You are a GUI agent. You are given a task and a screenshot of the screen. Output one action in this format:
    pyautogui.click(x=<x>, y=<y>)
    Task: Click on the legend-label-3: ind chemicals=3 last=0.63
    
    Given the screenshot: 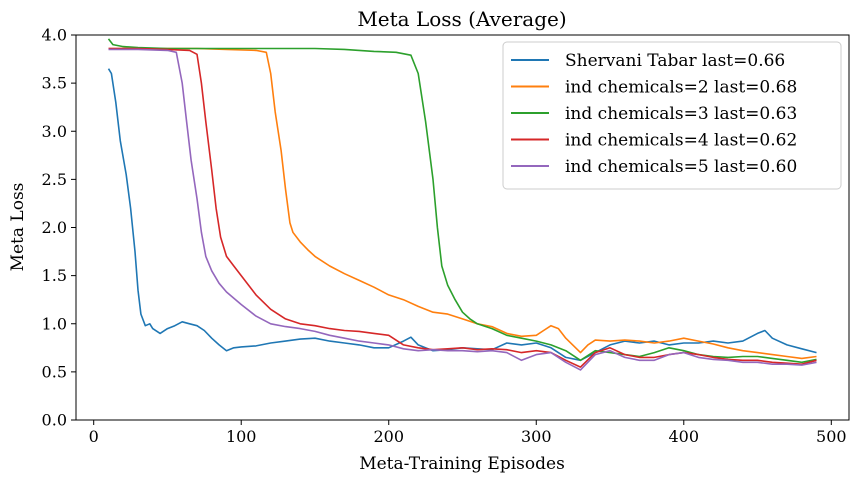 What is the action you would take?
    pyautogui.click(x=681, y=114)
    